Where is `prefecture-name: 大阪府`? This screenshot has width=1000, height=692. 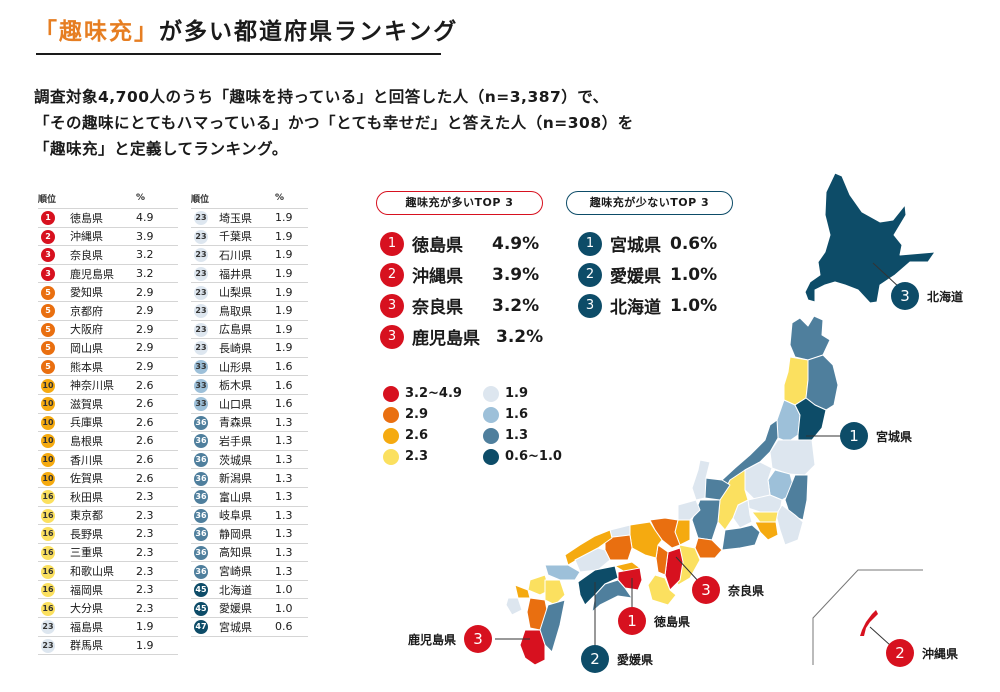
prefecture-name: 大阪府 is located at coordinates (103, 329).